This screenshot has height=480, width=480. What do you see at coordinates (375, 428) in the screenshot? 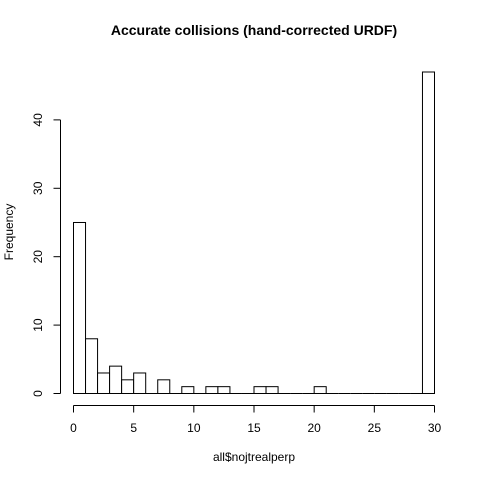
I see `x-tick-label: 25` at bounding box center [375, 428].